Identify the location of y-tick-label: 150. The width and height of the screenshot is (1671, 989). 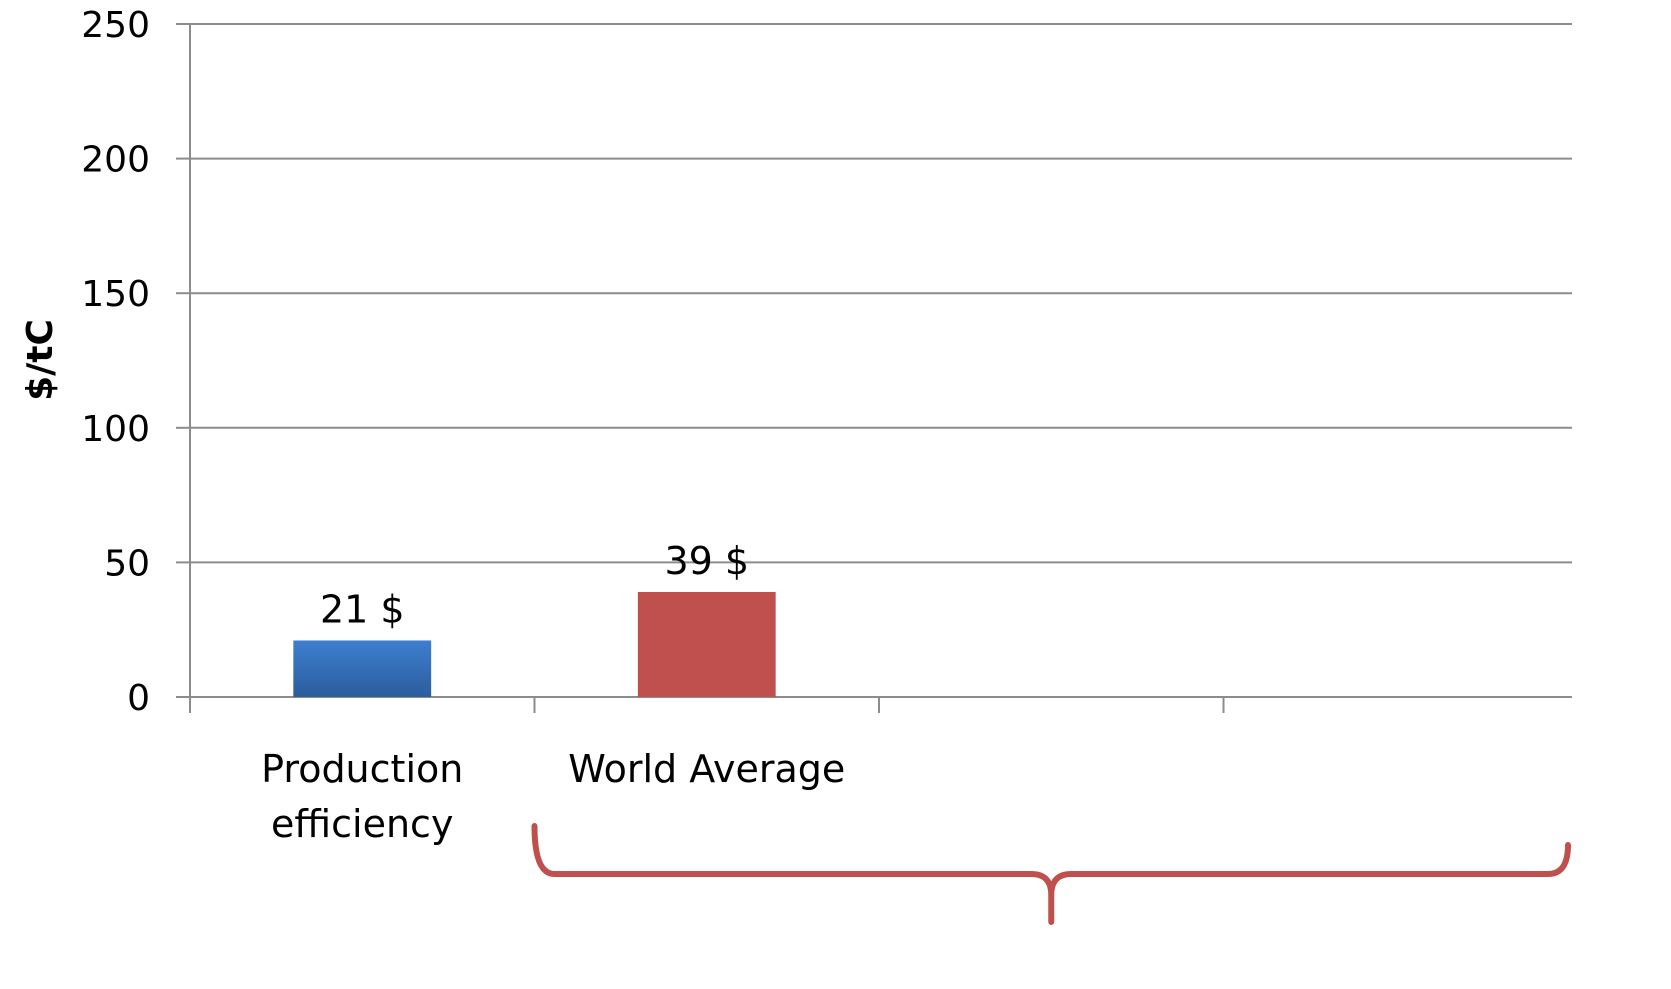
(115, 294).